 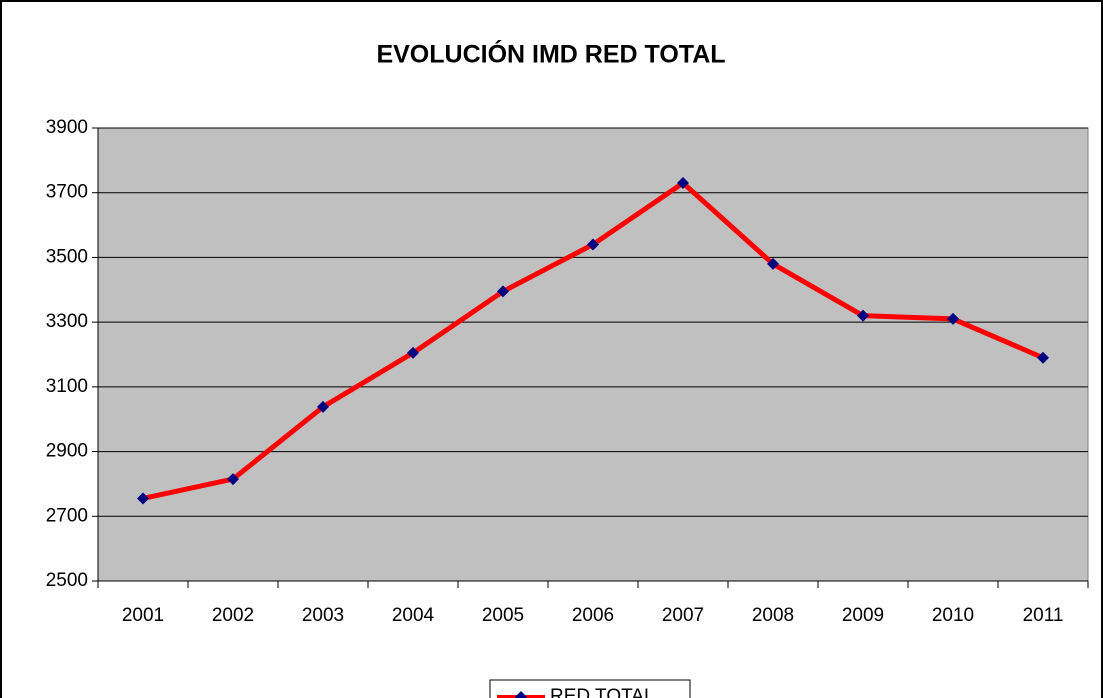 What do you see at coordinates (323, 615) in the screenshot?
I see `x-tick-label: 2003` at bounding box center [323, 615].